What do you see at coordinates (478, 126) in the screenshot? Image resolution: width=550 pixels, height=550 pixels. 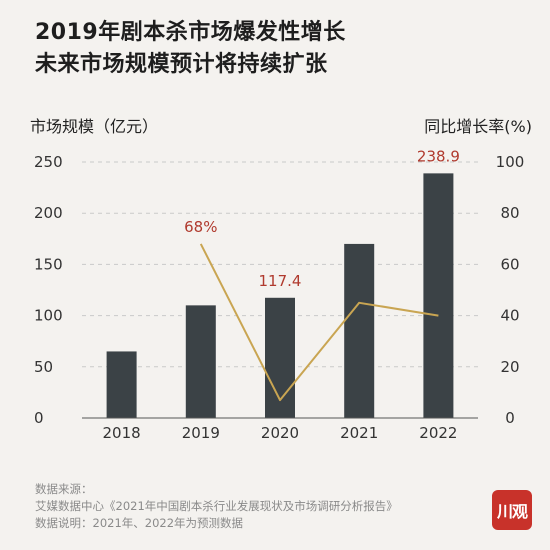 I see `right-axis-title: 同比增长率(%)` at bounding box center [478, 126].